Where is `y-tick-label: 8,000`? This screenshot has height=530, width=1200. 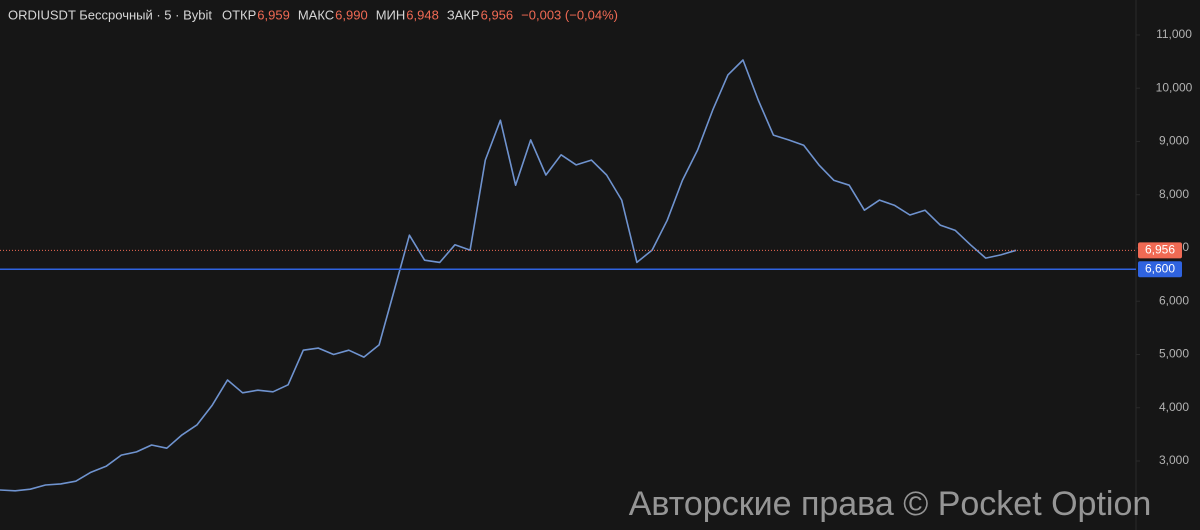
y-tick-label: 8,000 is located at coordinates (1174, 194).